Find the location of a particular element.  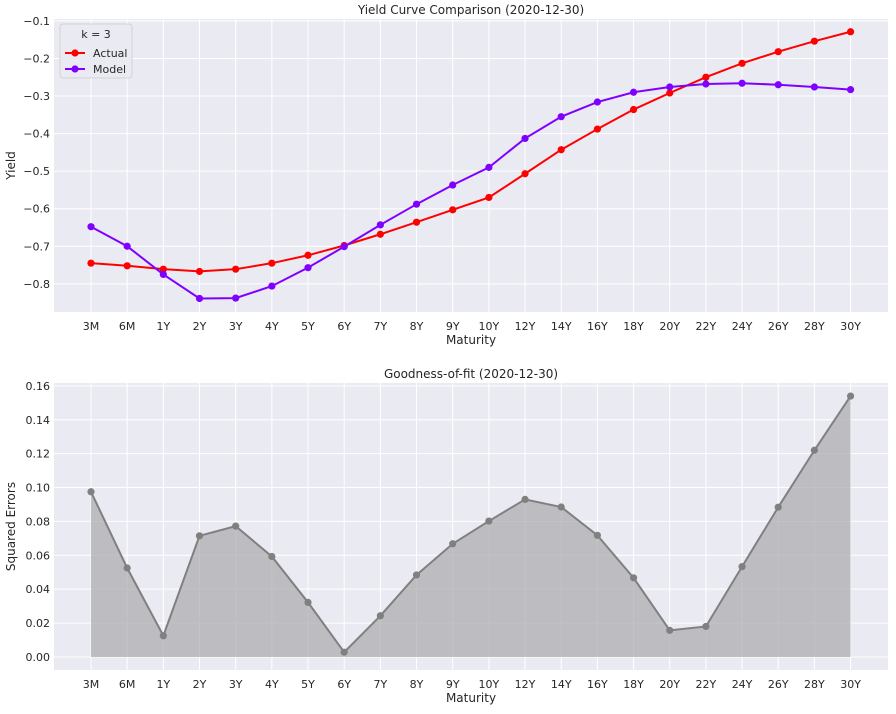

x-tick-label: 3Y is located at coordinates (236, 326).